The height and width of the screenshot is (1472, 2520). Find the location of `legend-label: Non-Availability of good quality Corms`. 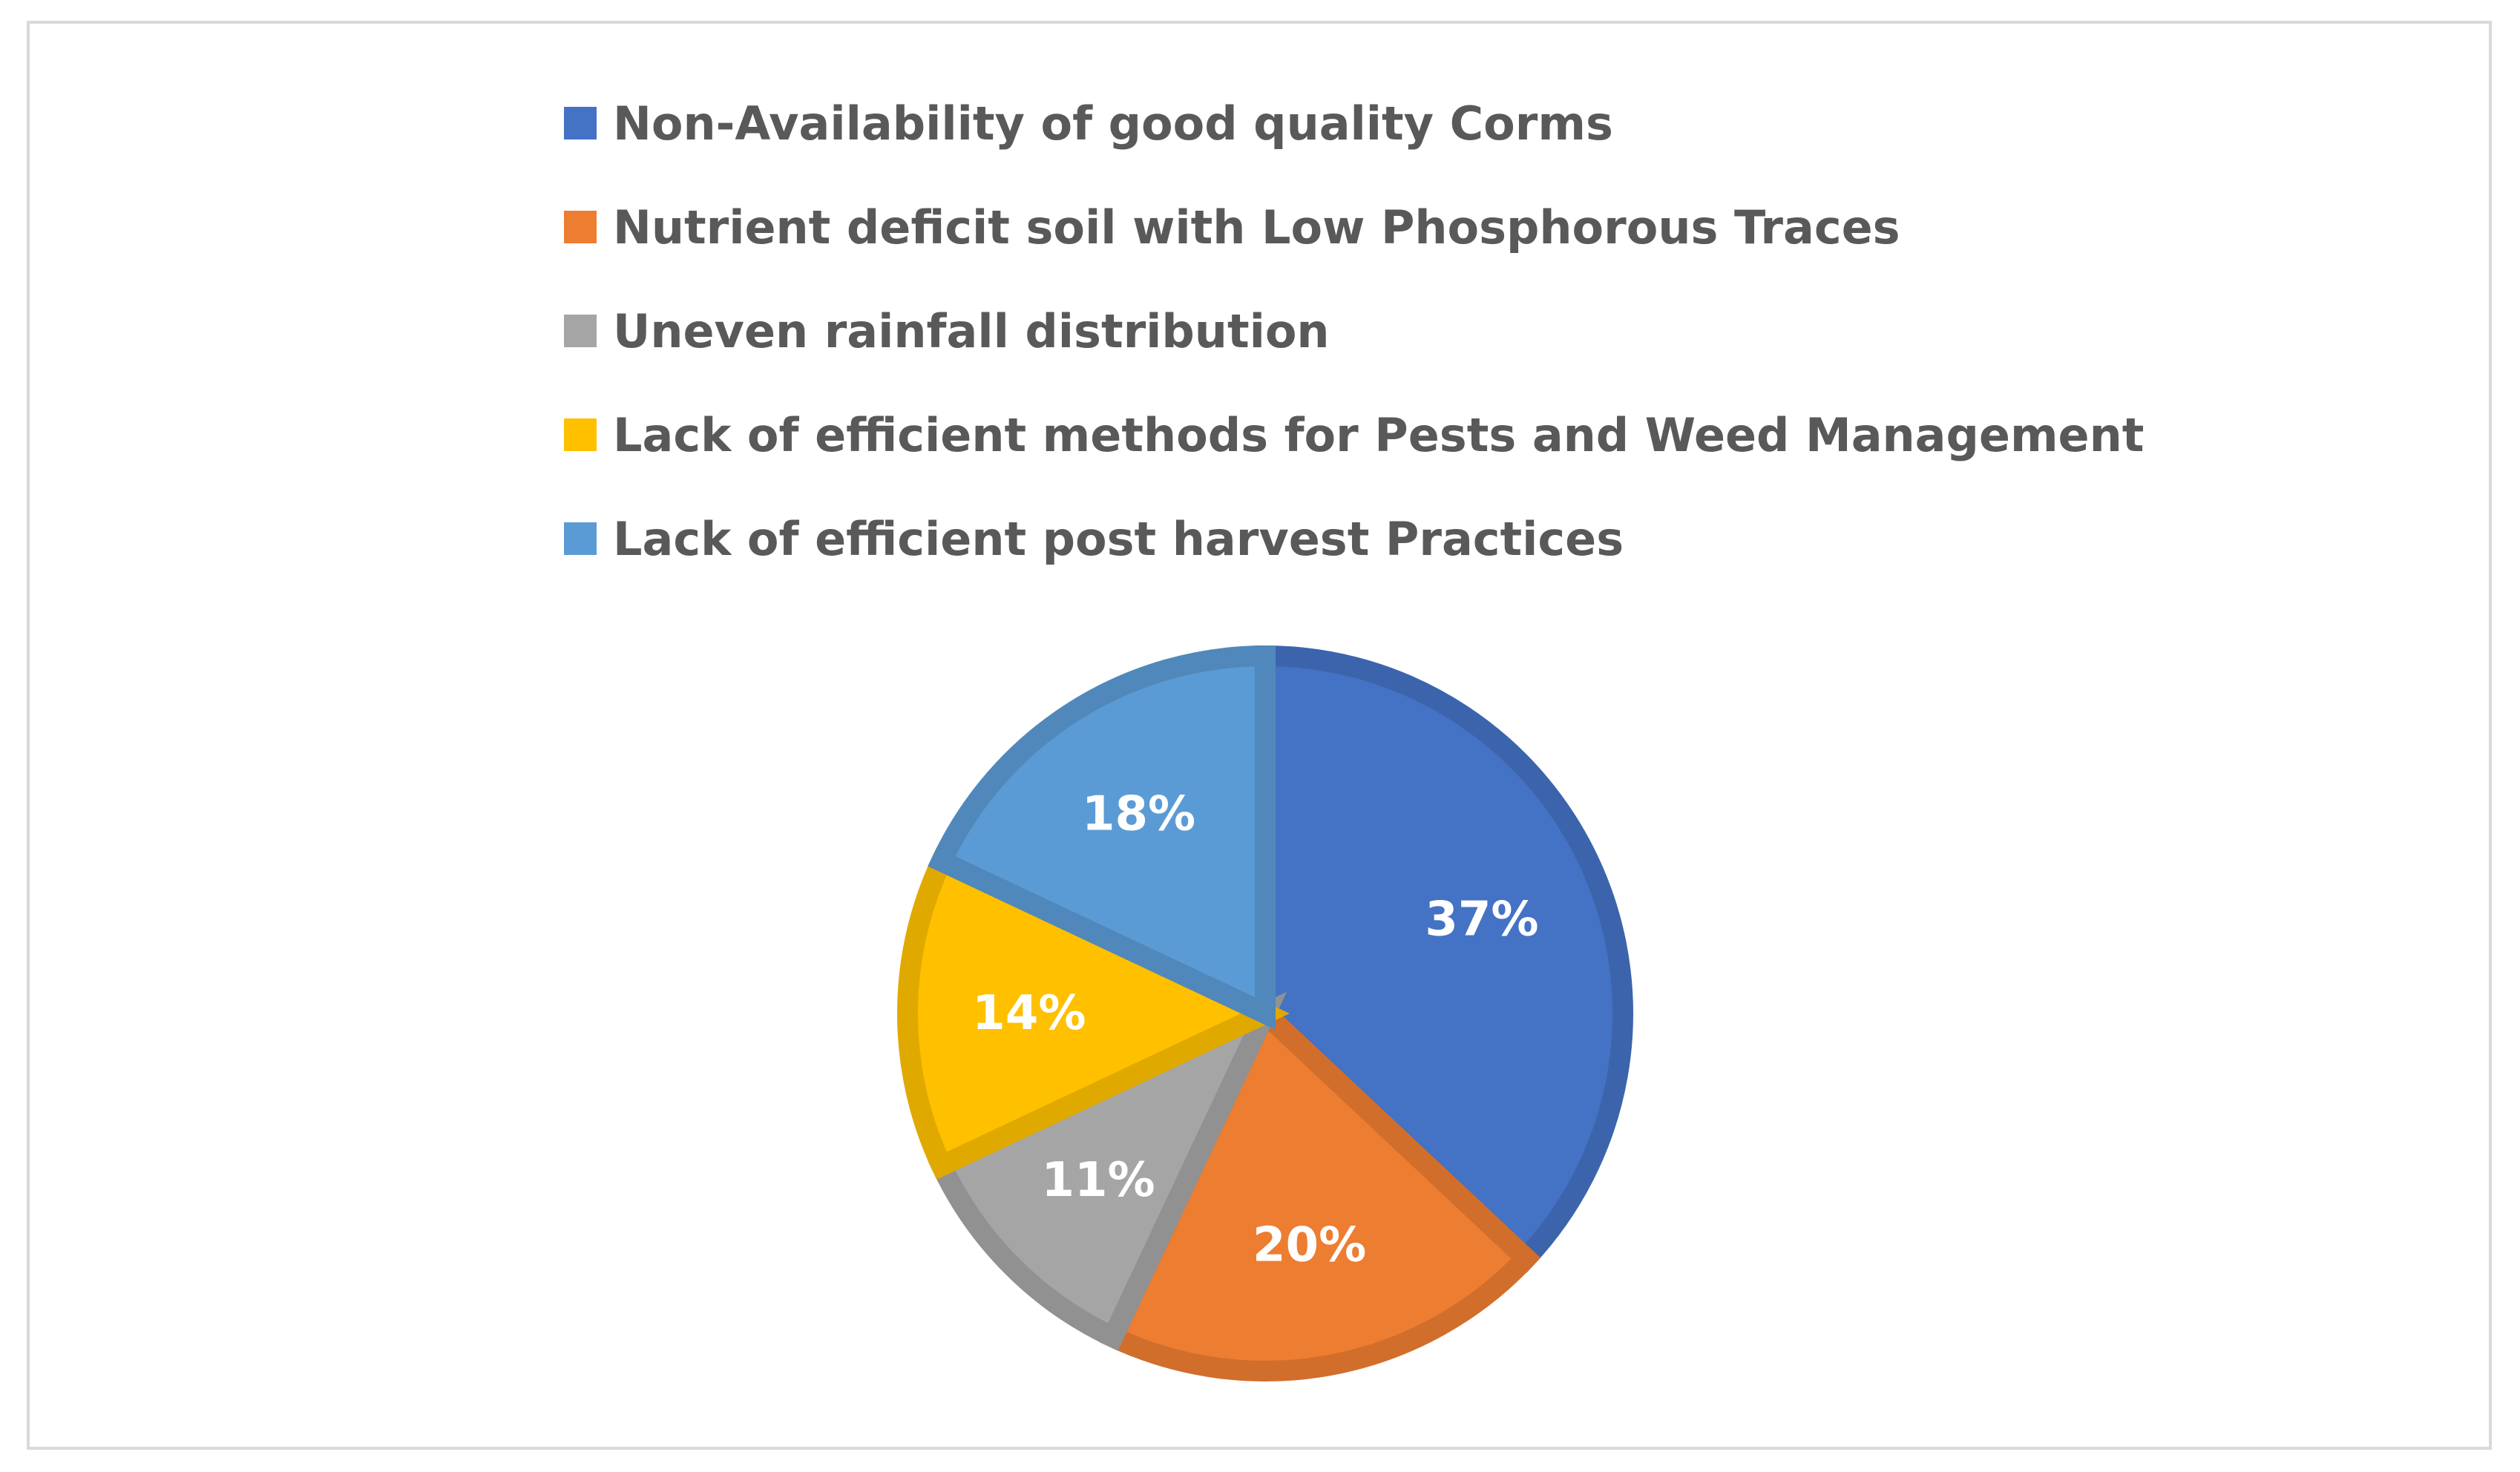

legend-label: Non-Availability of good quality Corms is located at coordinates (1113, 123).